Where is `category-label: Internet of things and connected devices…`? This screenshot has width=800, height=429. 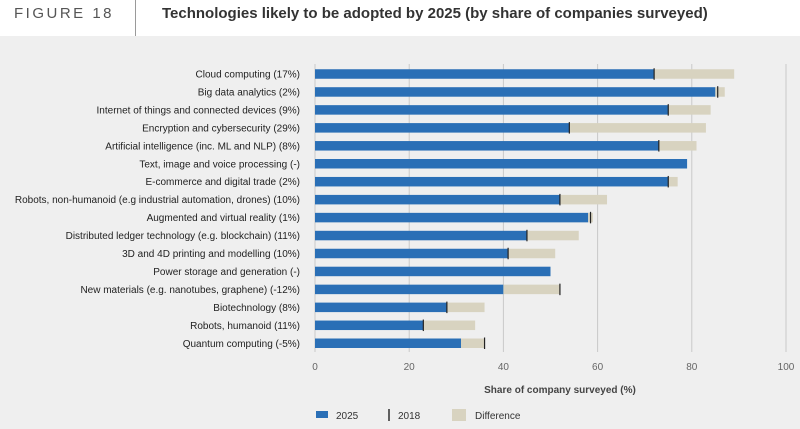 category-label: Internet of things and connected devices… is located at coordinates (198, 110).